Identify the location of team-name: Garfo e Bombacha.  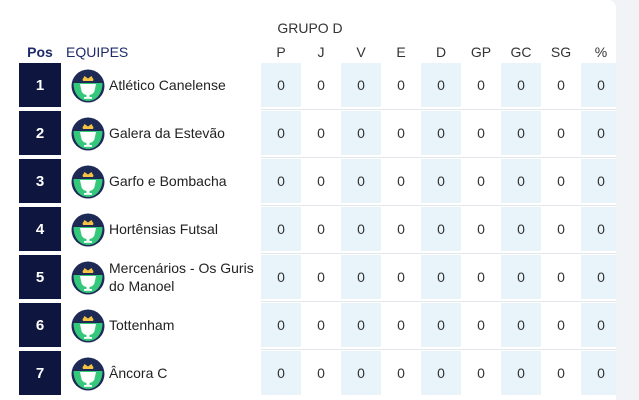
(168, 181).